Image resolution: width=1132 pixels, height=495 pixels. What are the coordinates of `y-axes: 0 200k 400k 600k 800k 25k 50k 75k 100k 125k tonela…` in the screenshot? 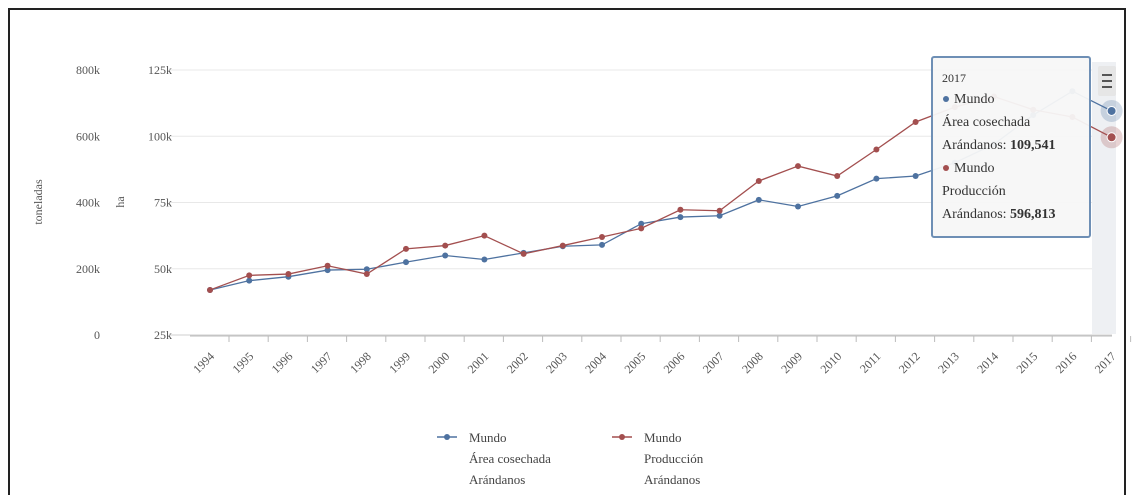 It's located at (101, 202).